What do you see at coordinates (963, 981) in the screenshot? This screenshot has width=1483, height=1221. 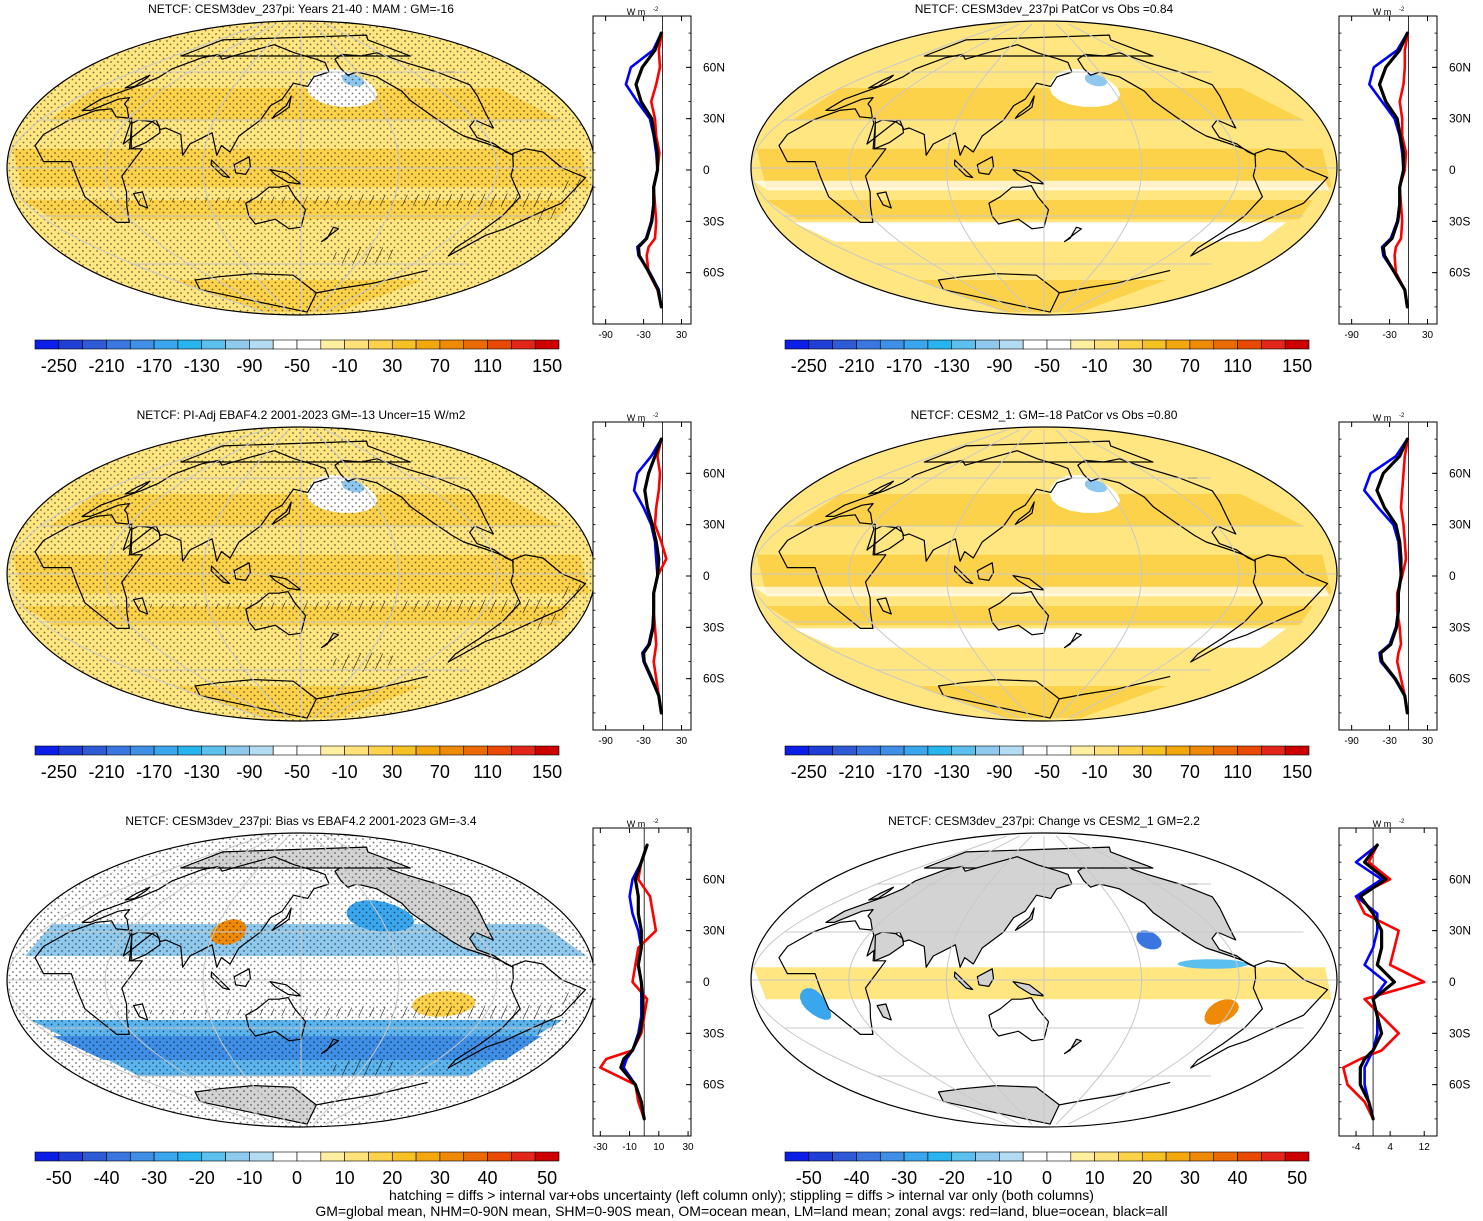 I see `coastline-sumatra` at bounding box center [963, 981].